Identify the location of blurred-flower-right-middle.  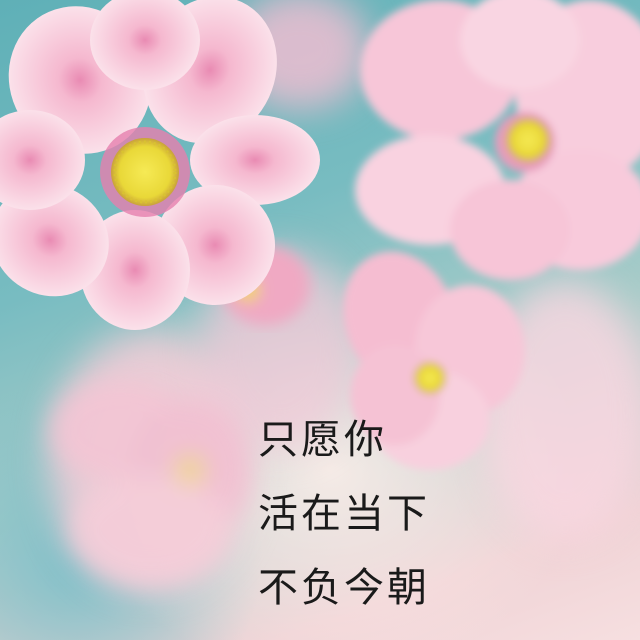
(434, 360).